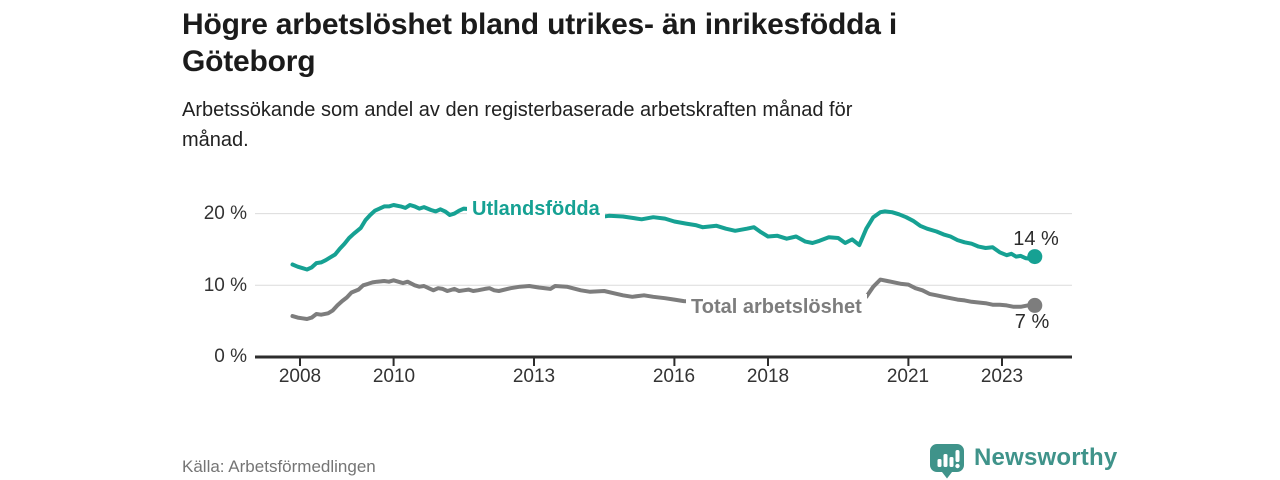  What do you see at coordinates (230, 356) in the screenshot?
I see `y-axis-tick-label: 0 %` at bounding box center [230, 356].